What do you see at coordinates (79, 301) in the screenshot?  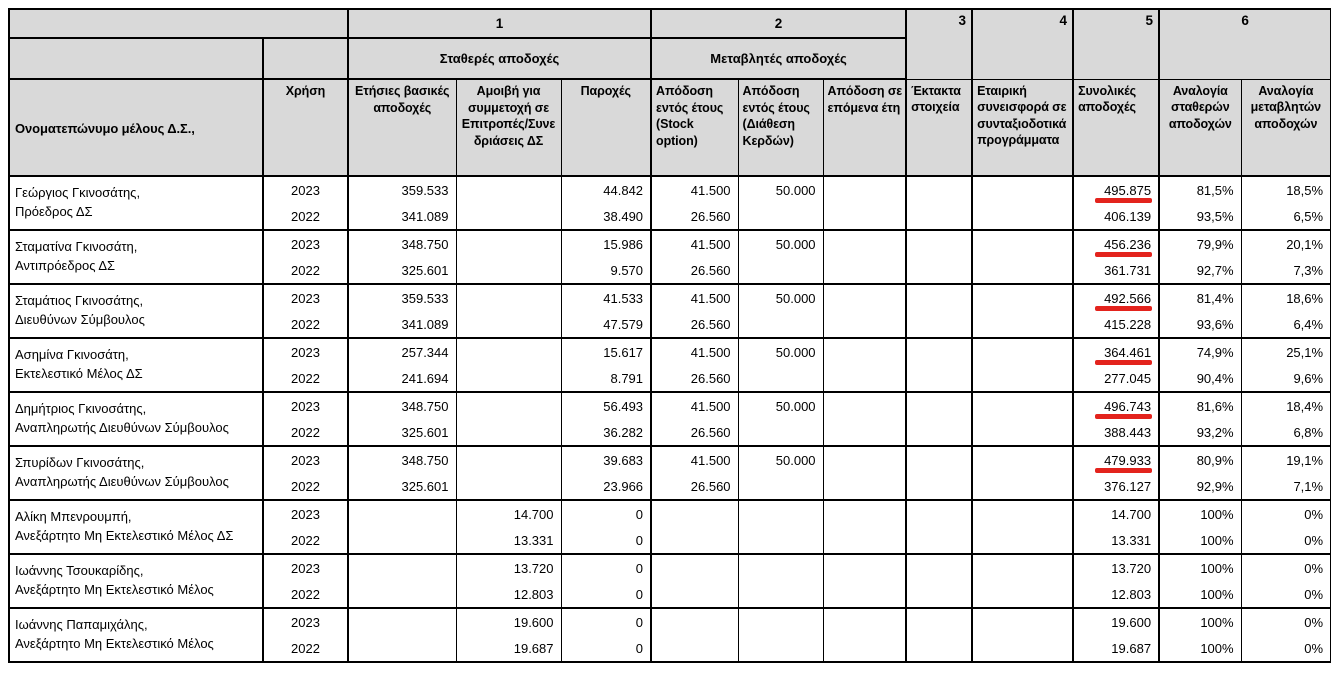 I see `member-name: Σταμάτιος Γκινοσάτης,` at bounding box center [79, 301].